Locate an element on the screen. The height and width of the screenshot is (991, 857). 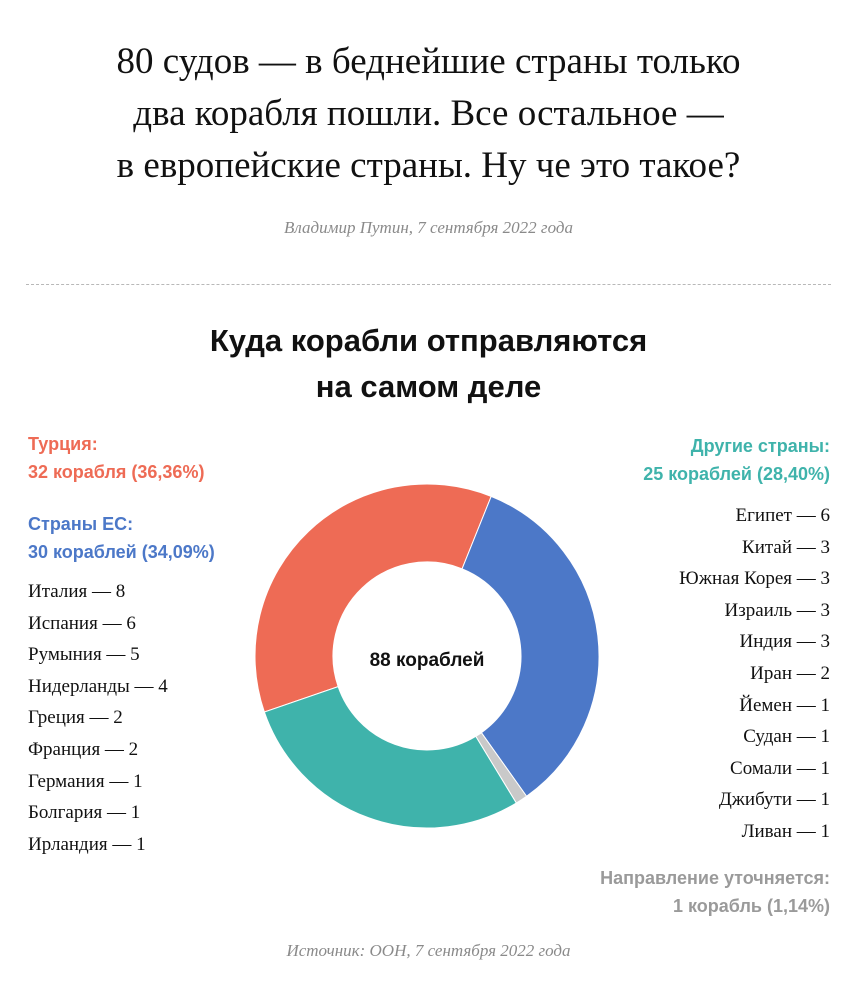
country-item: Египет — 6 is located at coordinates (782, 515).